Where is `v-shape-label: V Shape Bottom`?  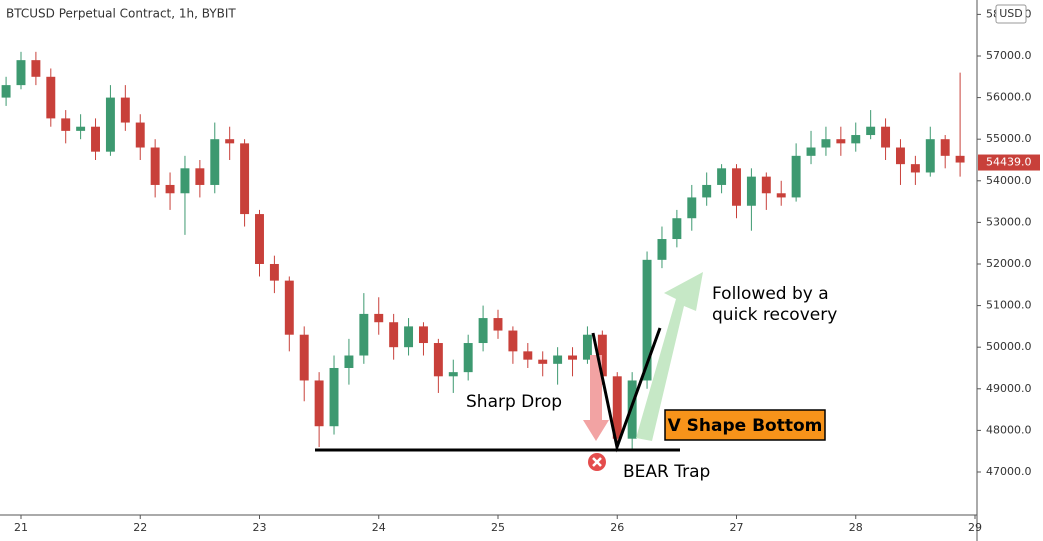 v-shape-label: V Shape Bottom is located at coordinates (745, 426).